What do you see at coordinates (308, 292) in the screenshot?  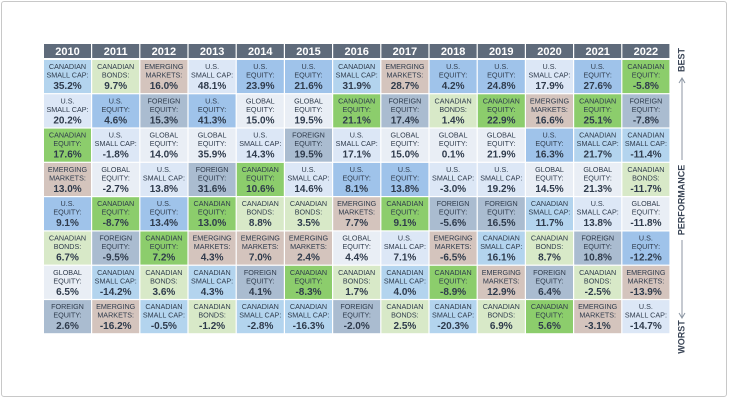 I see `cell-return-value: -8.3%` at bounding box center [308, 292].